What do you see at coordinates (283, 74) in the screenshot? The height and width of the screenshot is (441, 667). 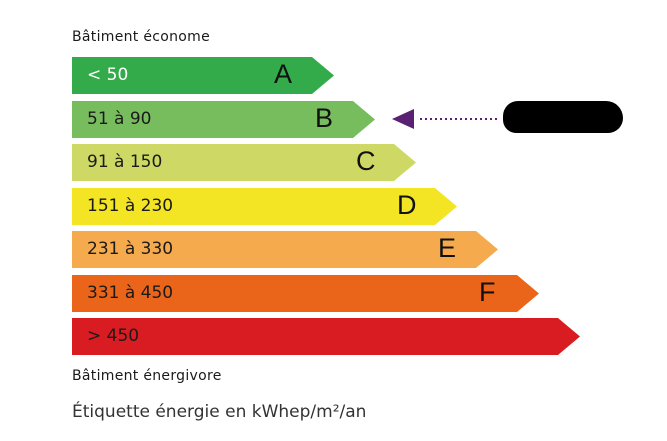 I see `class-letter: A` at bounding box center [283, 74].